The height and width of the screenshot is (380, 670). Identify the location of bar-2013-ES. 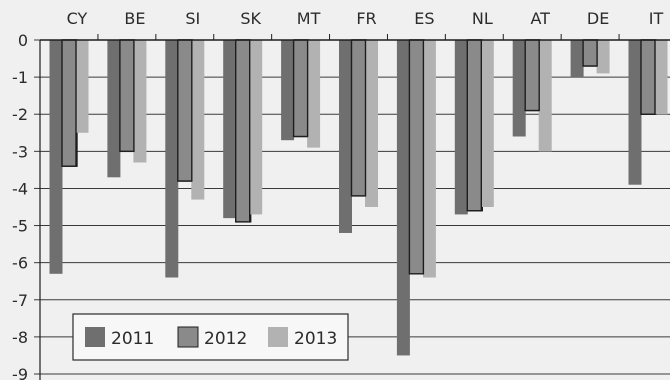
(429, 159).